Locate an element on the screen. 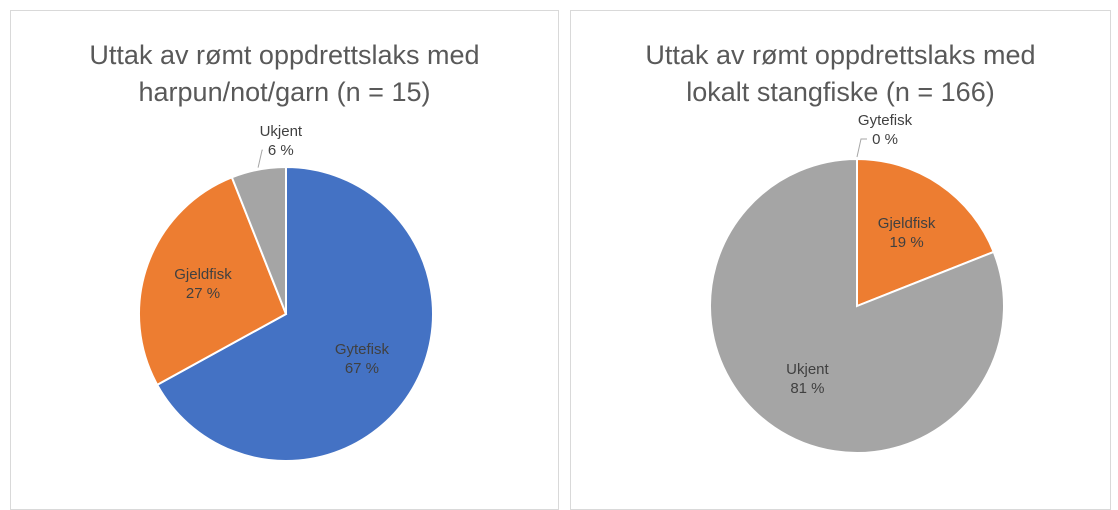 The image size is (1118, 510). data-label-value: 81 % is located at coordinates (807, 388).